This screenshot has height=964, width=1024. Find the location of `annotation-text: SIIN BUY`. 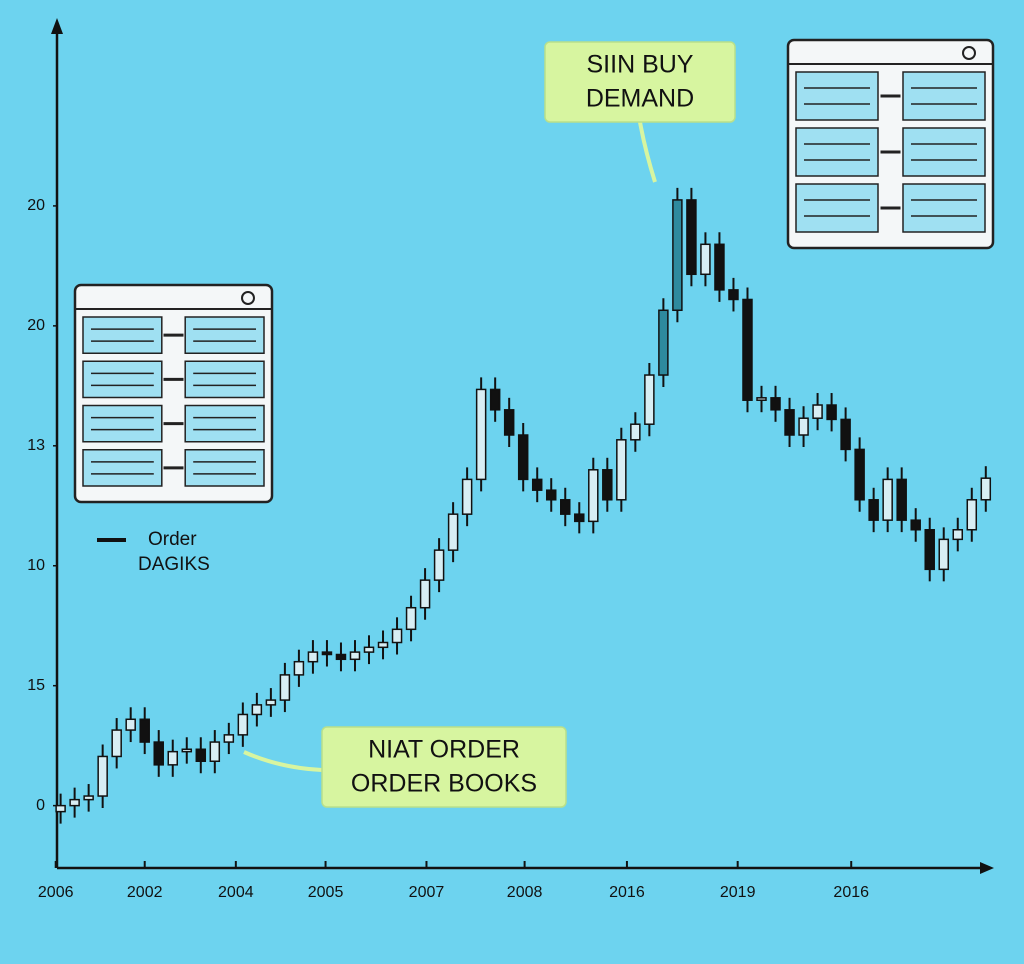

annotation-text: SIIN BUY is located at coordinates (640, 65).